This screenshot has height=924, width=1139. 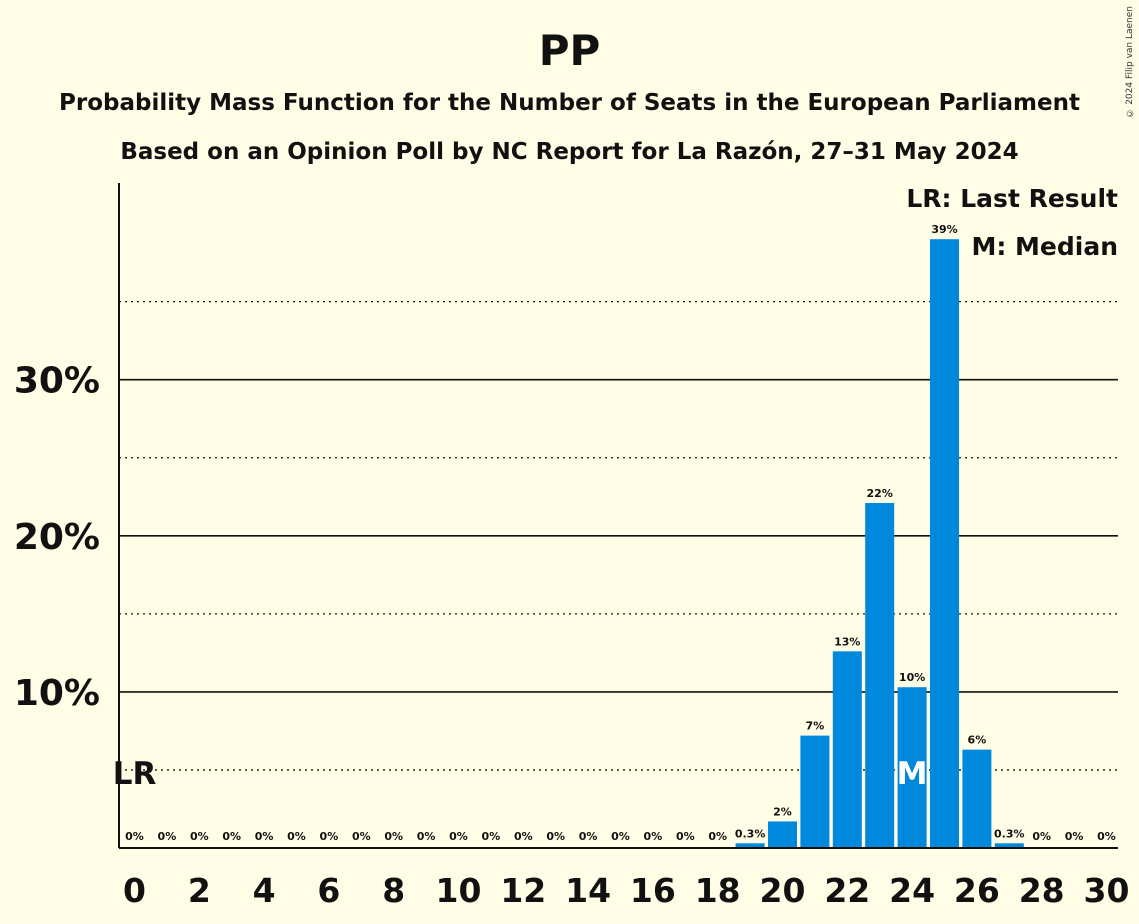 I want to click on x-tick-label: 28, so click(x=1042, y=890).